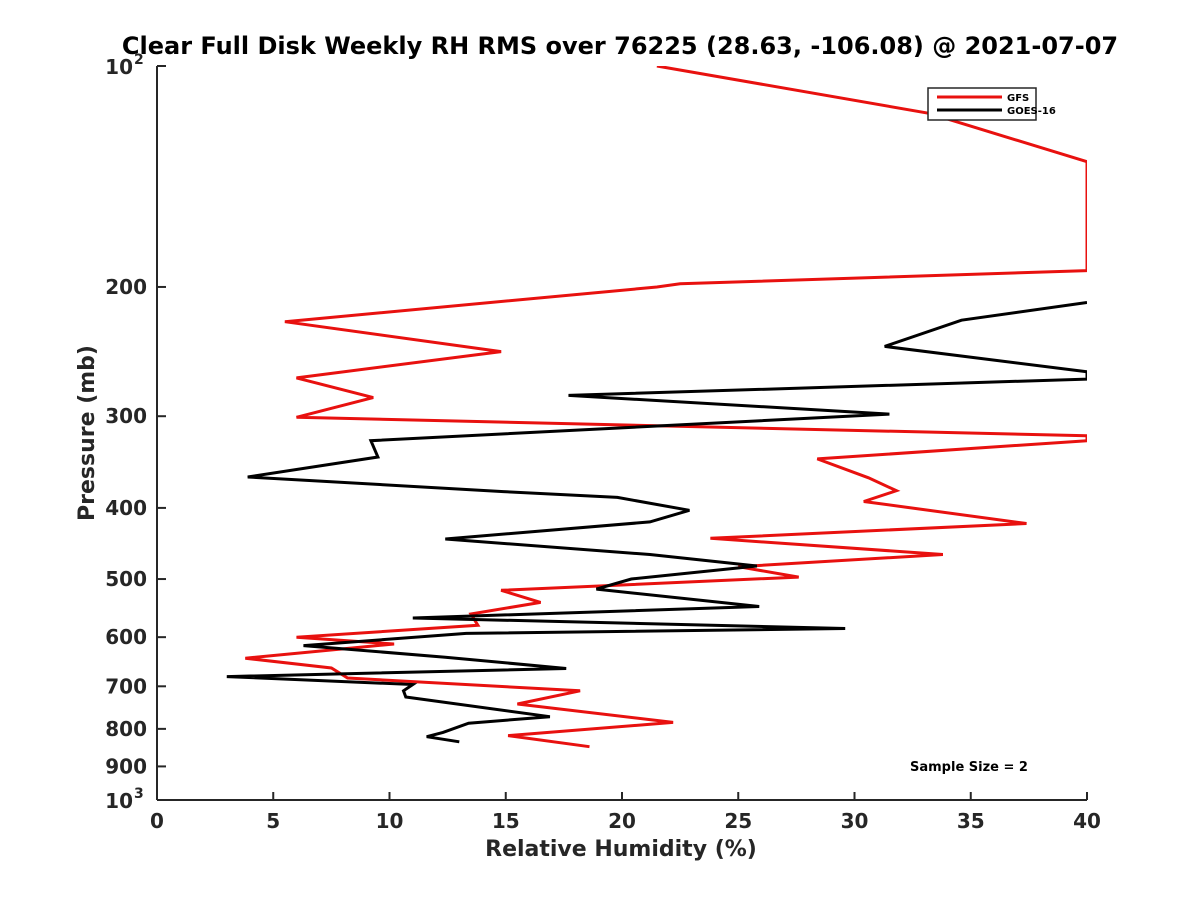 The image size is (1200, 900). What do you see at coordinates (506, 821) in the screenshot?
I see `x-tick-label: 15` at bounding box center [506, 821].